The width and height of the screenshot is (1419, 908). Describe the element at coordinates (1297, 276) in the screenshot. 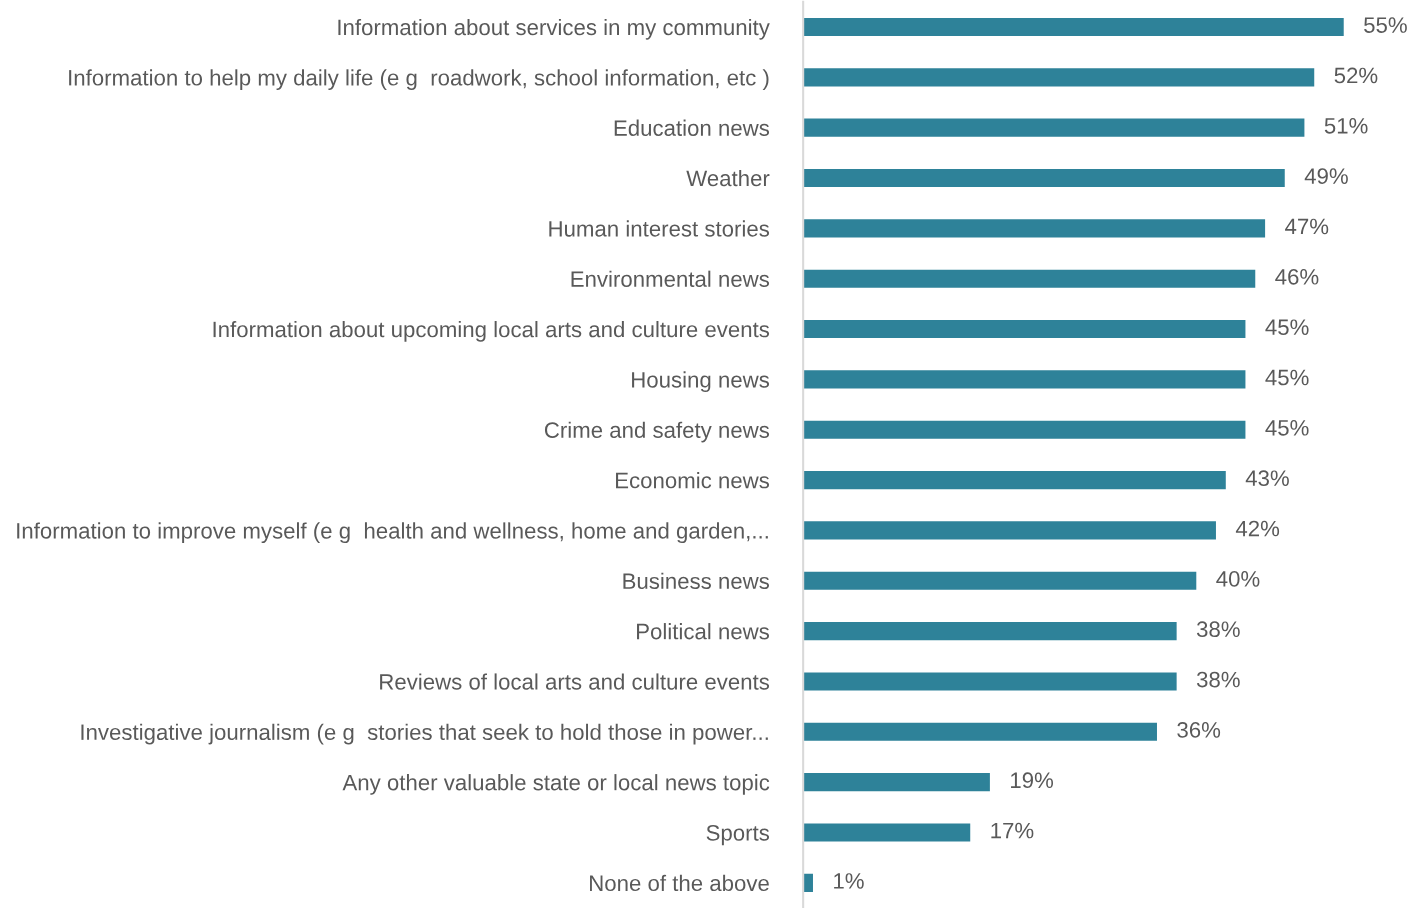

I see `data-label: 46%` at that location.